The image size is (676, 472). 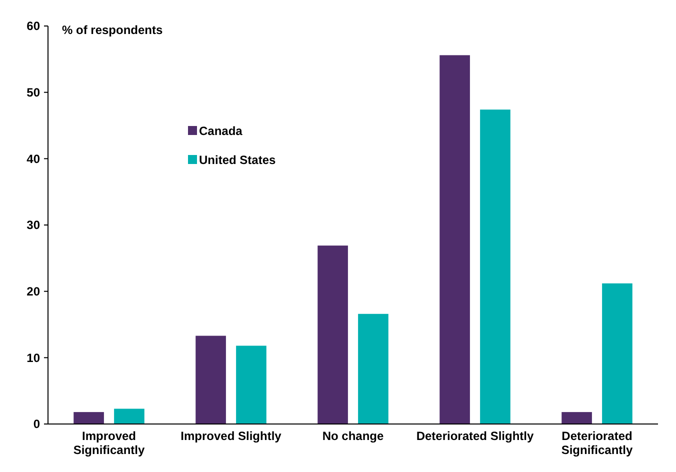 I want to click on y-tick-label: 0, so click(x=36, y=424).